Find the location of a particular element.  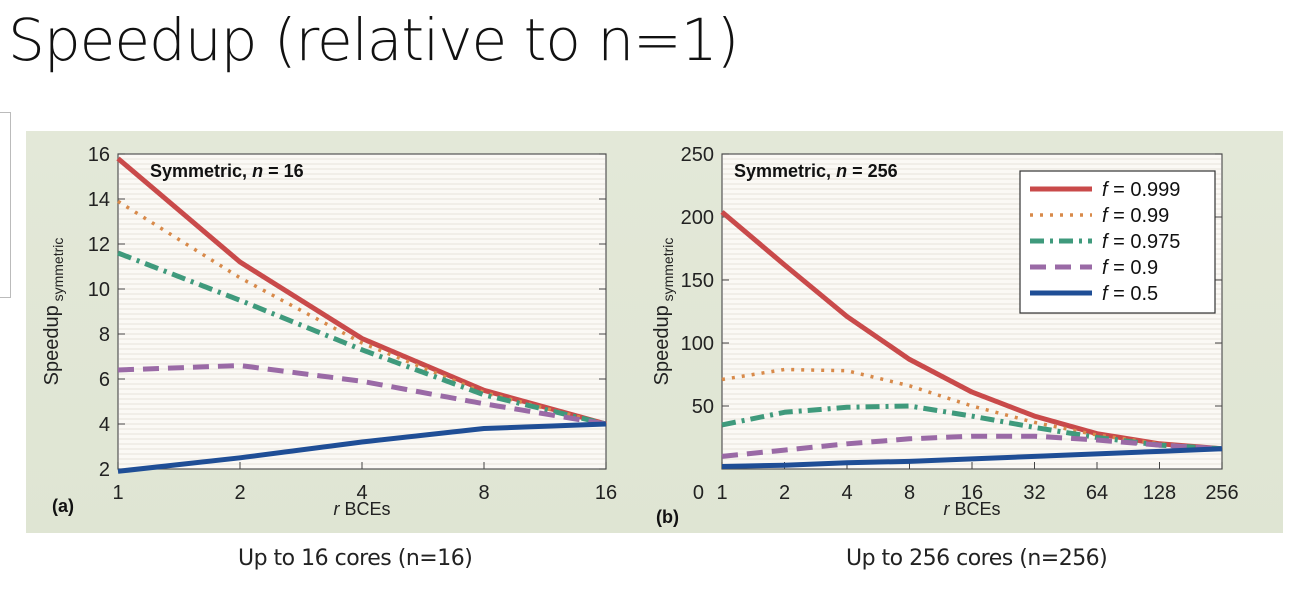

slide-title: Speedup (relative to n=1) is located at coordinates (373, 40).